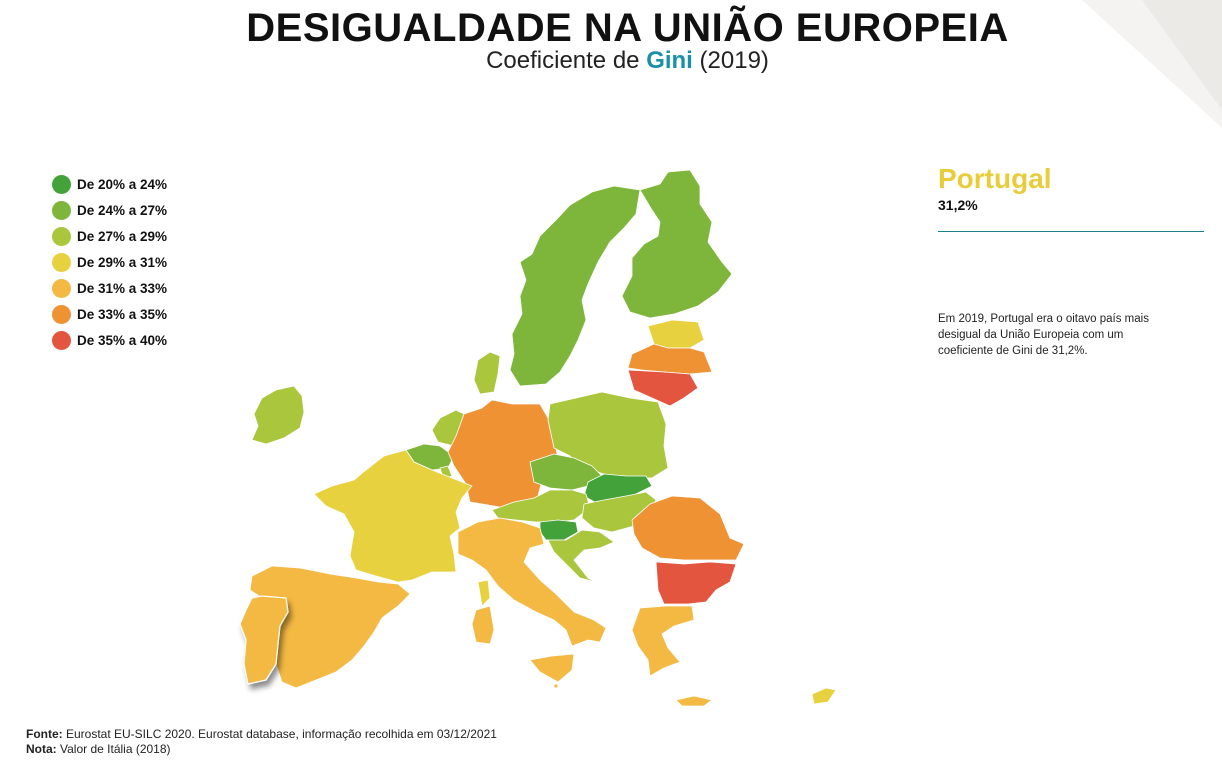  I want to click on island-sardinia, so click(483, 625).